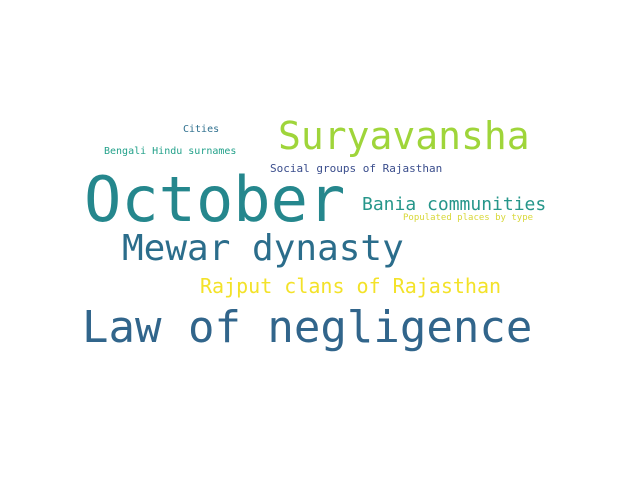 This screenshot has height=480, width=640. Describe the element at coordinates (454, 204) in the screenshot. I see `word-bania-communities: Bania communities` at that location.